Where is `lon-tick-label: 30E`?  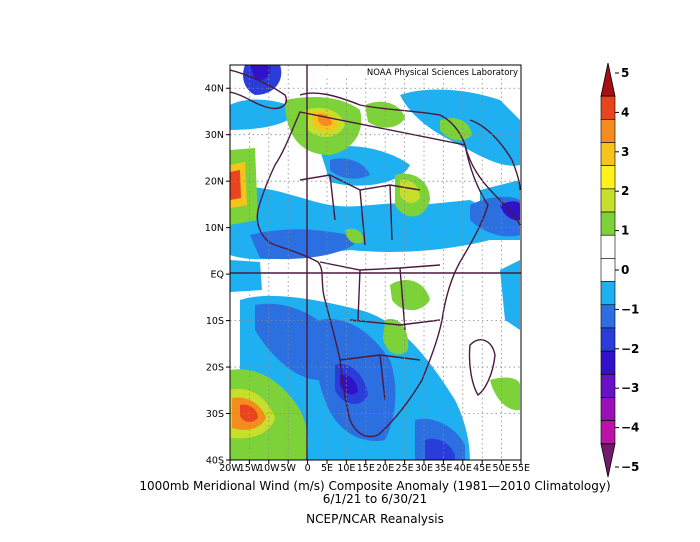 lon-tick-label: 30E is located at coordinates (424, 468).